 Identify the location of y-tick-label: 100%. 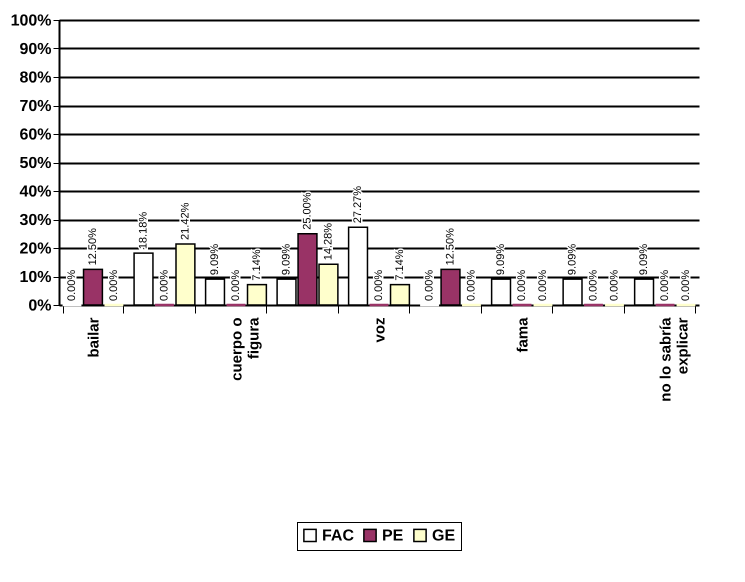
(31, 21).